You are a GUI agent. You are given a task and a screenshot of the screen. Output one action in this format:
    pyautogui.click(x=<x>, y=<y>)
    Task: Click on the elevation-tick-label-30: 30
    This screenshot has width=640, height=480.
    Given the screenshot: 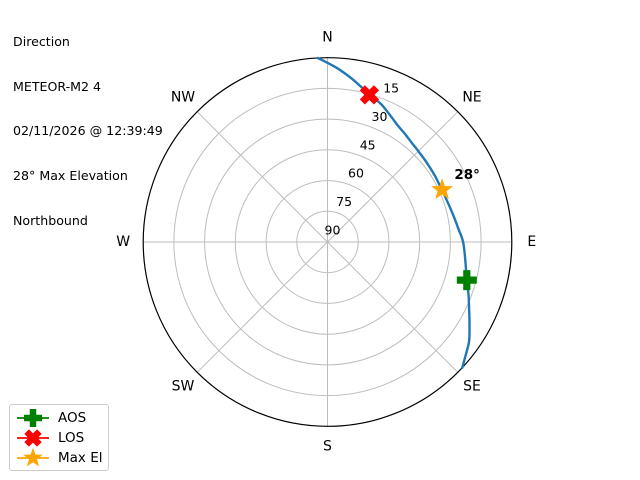 What is the action you would take?
    pyautogui.click(x=380, y=116)
    